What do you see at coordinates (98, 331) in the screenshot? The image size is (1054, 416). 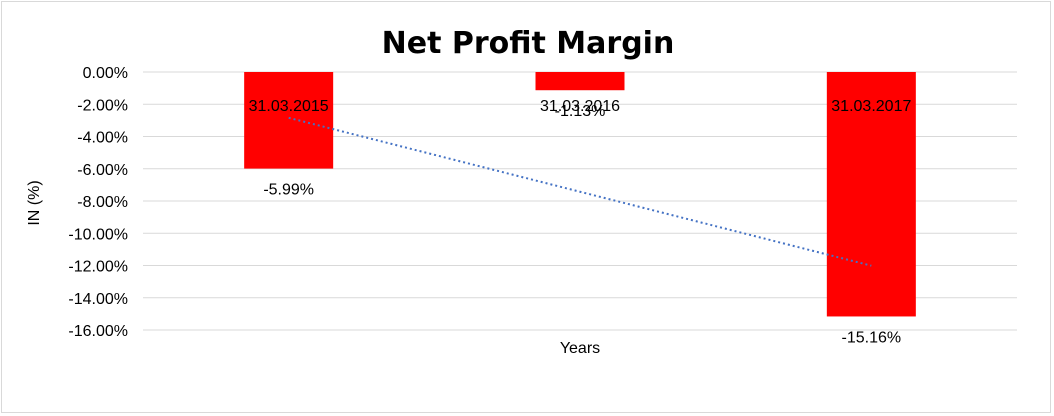 I see `y-tick-label: -16.00%` at bounding box center [98, 331].